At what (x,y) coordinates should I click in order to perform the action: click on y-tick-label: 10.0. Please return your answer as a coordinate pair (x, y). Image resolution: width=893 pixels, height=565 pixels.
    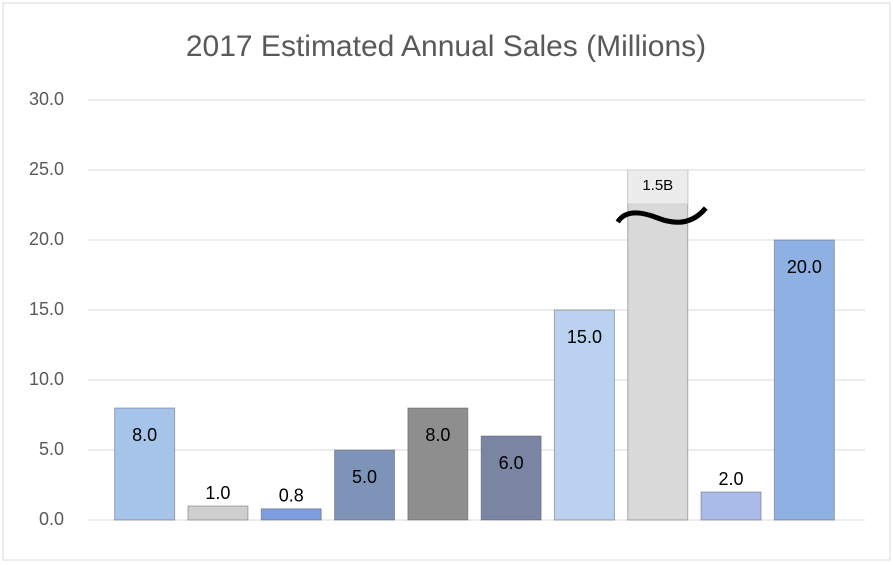
    Looking at the image, I should click on (46, 379).